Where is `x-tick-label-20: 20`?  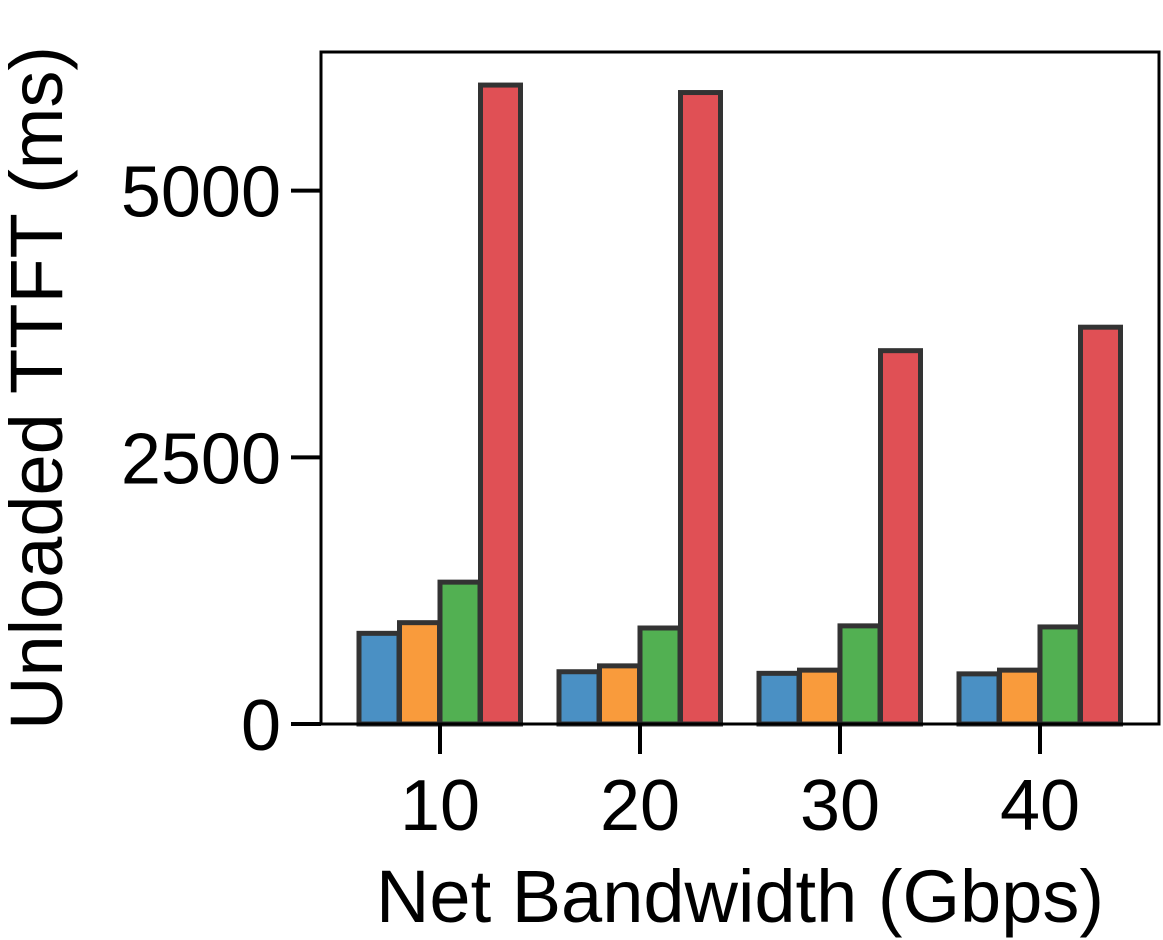 x-tick-label-20: 20 is located at coordinates (640, 806).